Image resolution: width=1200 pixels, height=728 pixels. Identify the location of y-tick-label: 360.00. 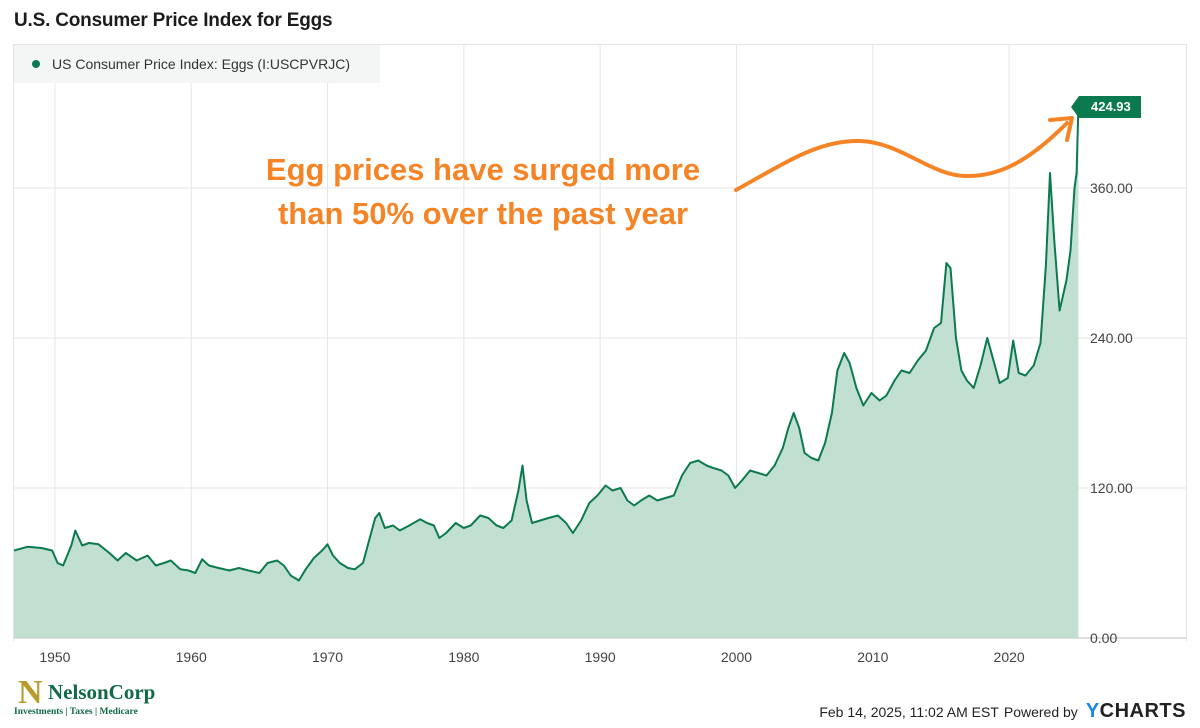
(1111, 188).